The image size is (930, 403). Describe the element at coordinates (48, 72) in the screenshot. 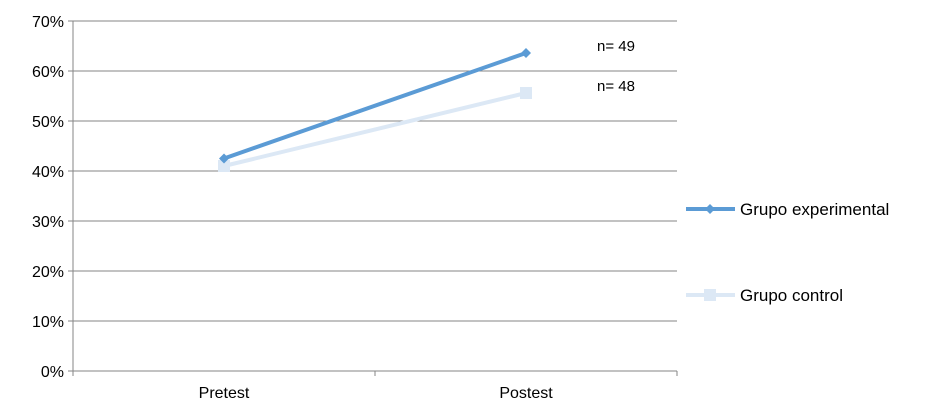

I see `y-tick-label: 60%` at that location.